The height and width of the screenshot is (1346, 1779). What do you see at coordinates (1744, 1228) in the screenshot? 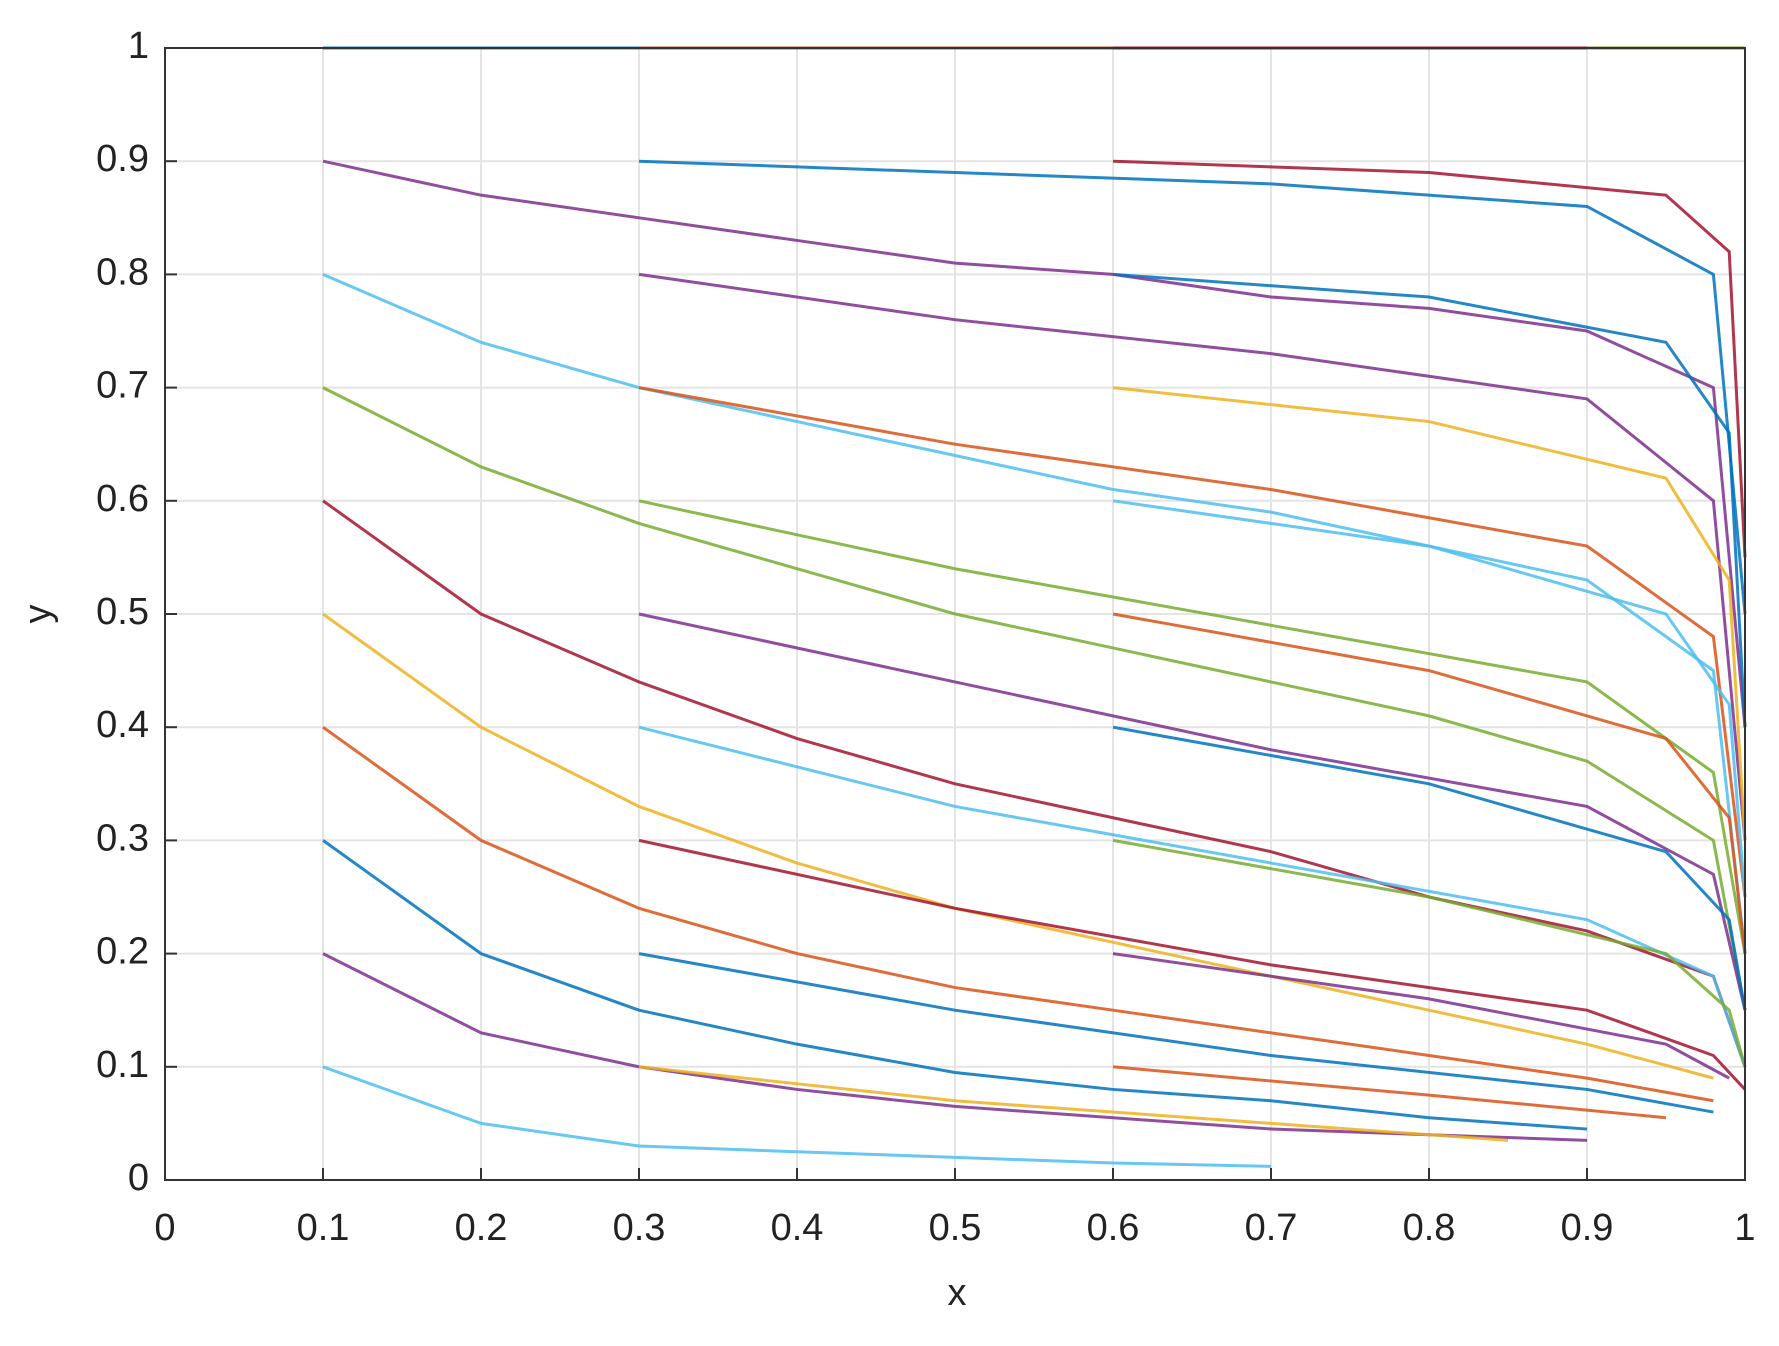
I see `x-tick-label: 1` at bounding box center [1744, 1228].